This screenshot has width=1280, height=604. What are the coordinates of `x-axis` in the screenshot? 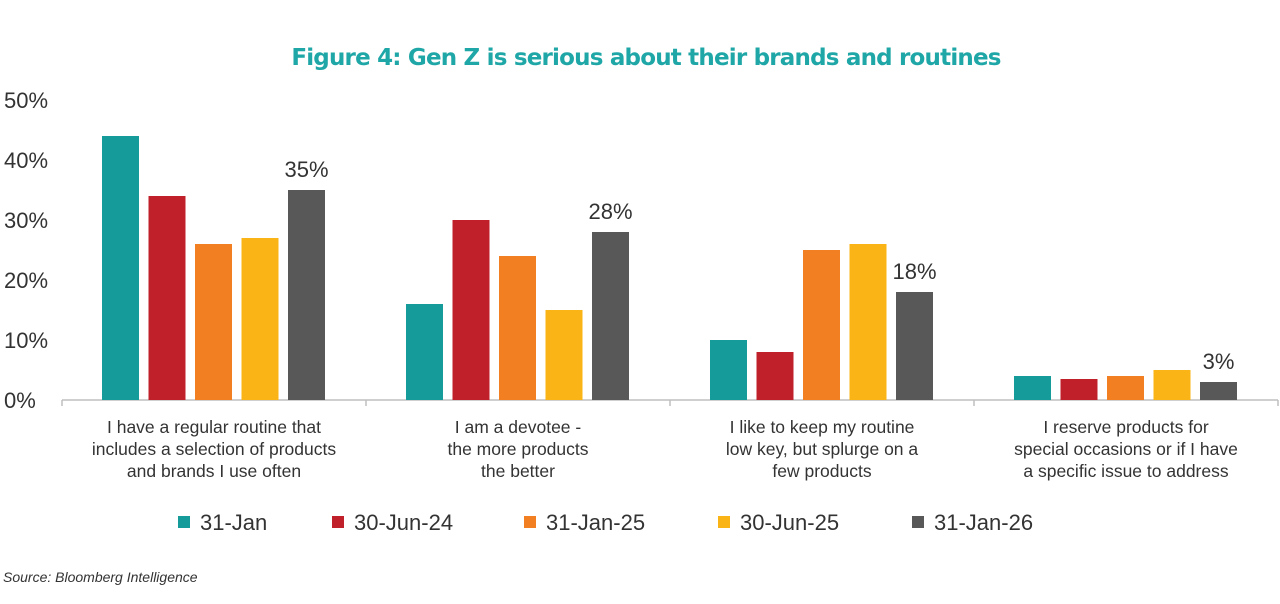 It's located at (670, 402).